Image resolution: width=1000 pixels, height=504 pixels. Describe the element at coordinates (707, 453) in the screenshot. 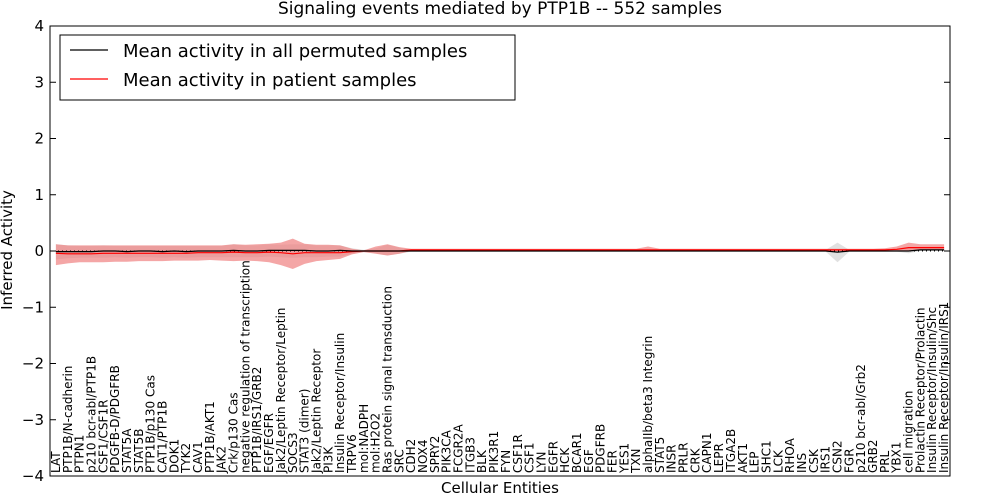

I see `x-tick-label: CAPN1` at that location.